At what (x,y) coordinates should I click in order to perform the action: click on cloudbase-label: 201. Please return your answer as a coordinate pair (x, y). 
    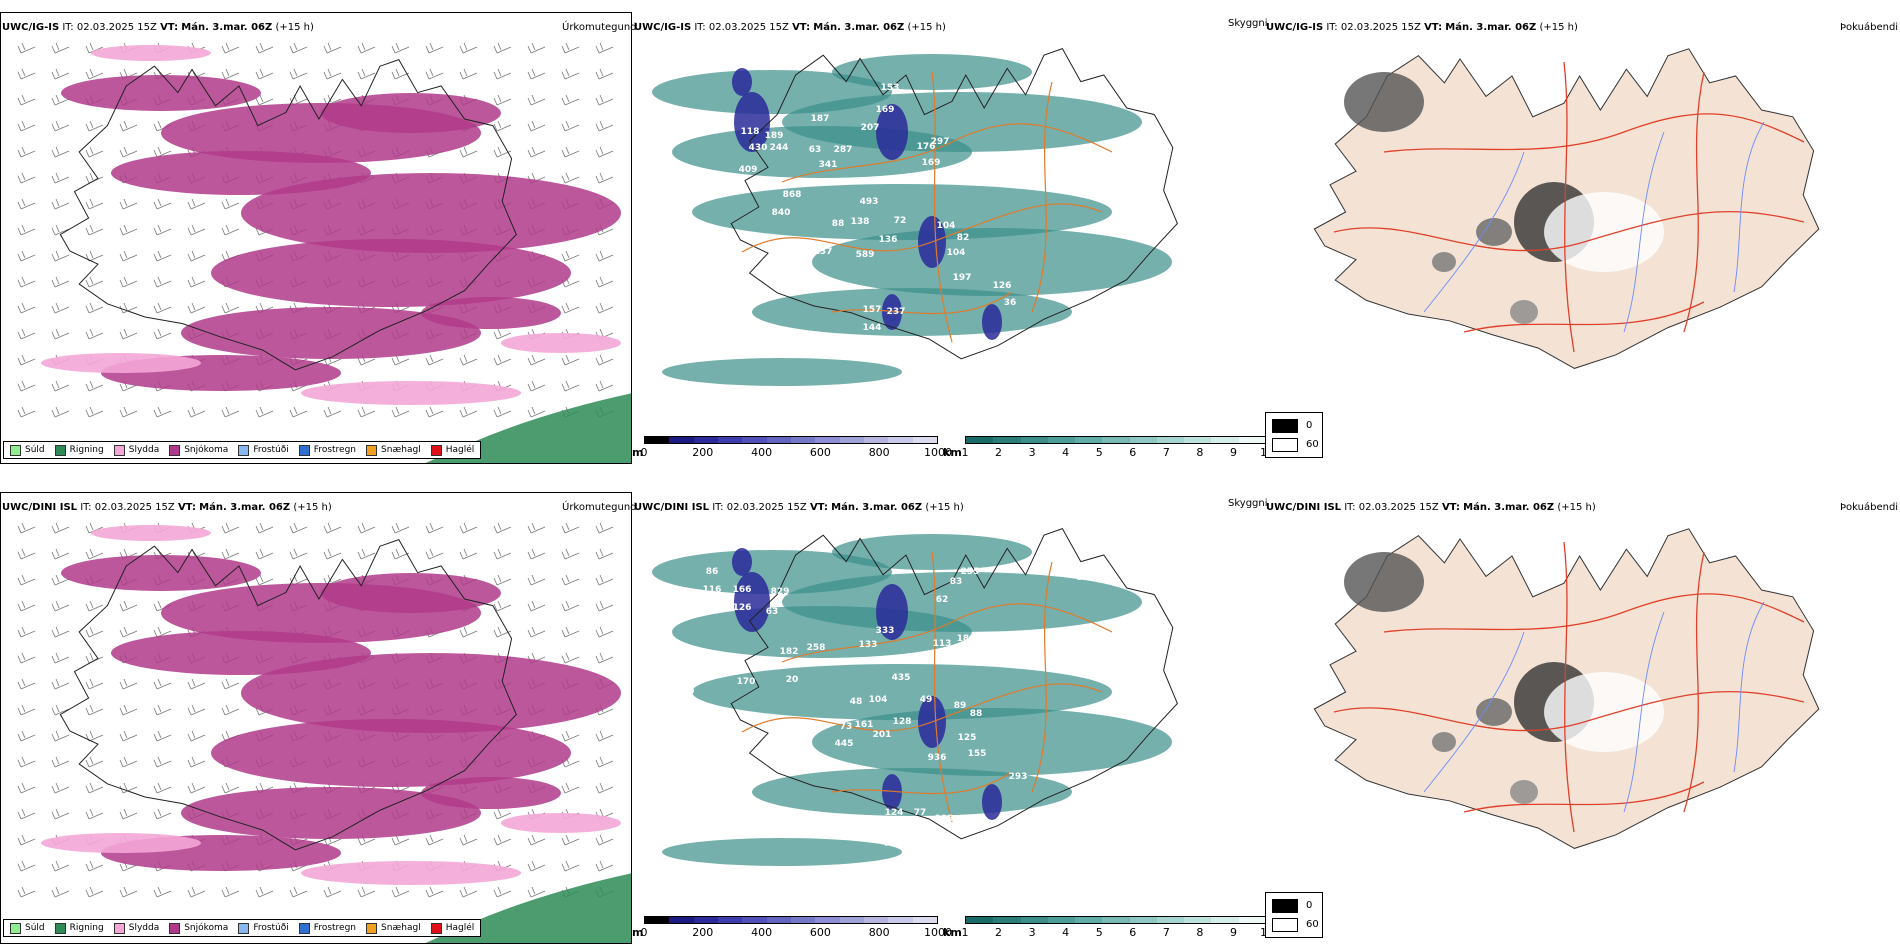
    Looking at the image, I should click on (882, 735).